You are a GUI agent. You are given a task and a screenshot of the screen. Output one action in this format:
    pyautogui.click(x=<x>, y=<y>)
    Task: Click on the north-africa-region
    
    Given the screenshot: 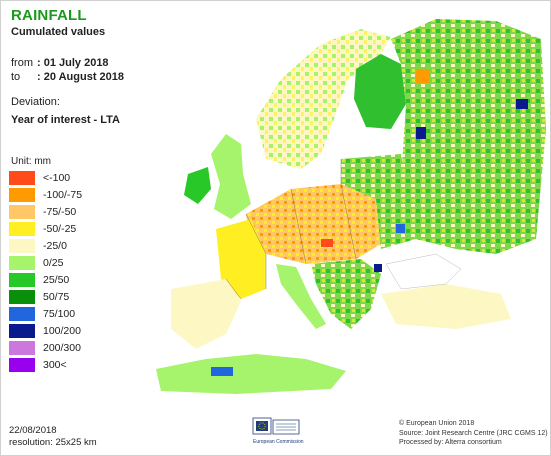 What is the action you would take?
    pyautogui.click(x=251, y=374)
    